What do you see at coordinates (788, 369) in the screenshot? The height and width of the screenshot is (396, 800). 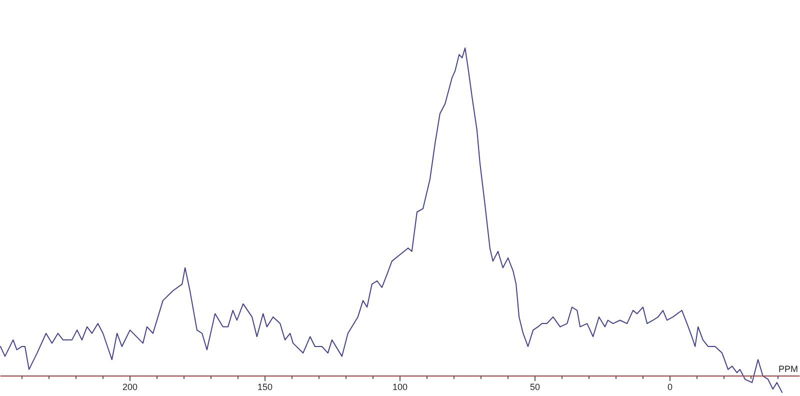 I see `x-axis-title: PPM` at bounding box center [788, 369].